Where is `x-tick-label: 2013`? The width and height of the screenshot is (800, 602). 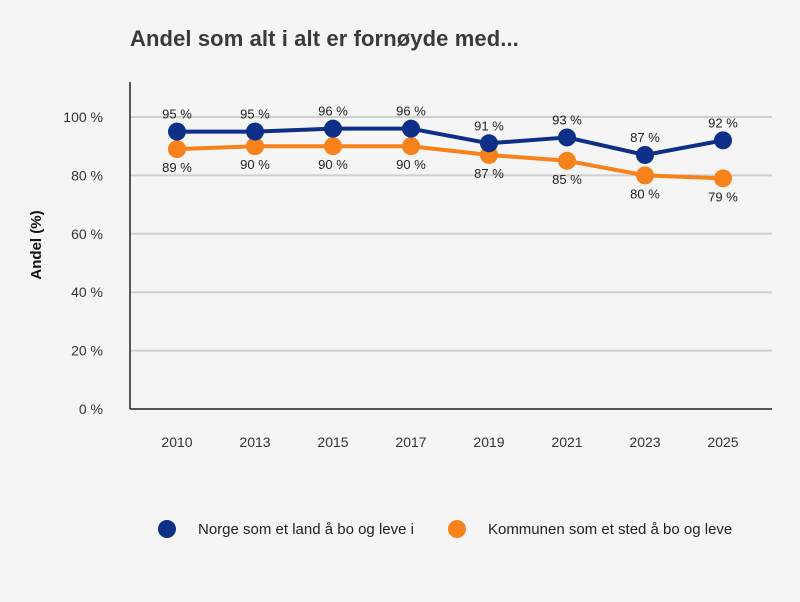
x-tick-label: 2013 is located at coordinates (254, 442).